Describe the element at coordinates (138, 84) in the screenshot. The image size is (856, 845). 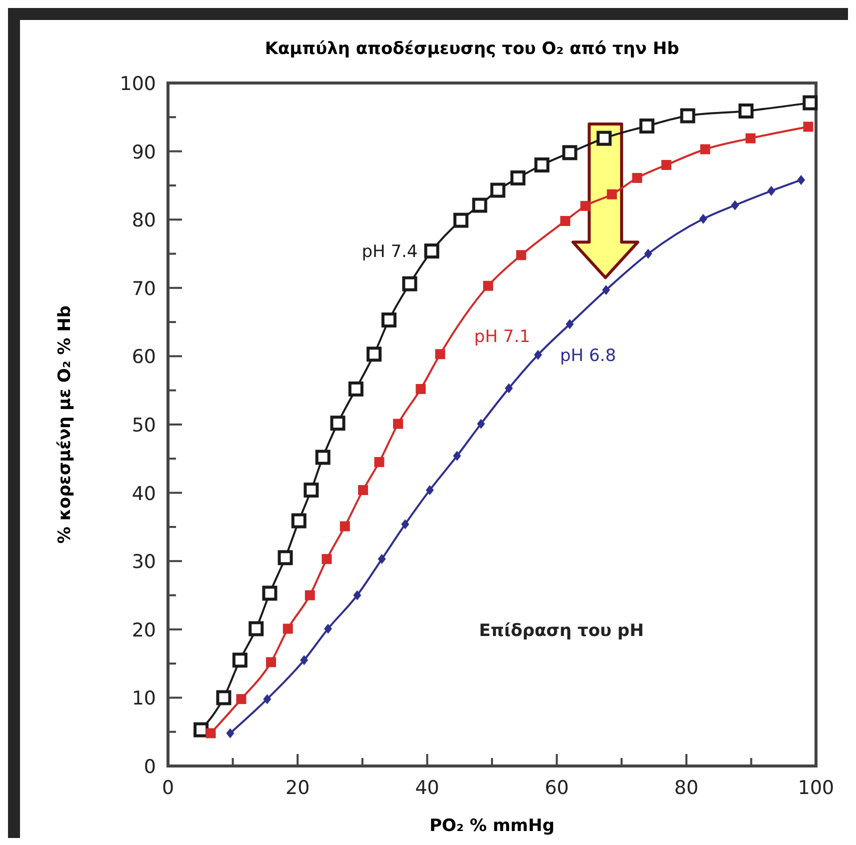
I see `y-tick-label: 100` at that location.